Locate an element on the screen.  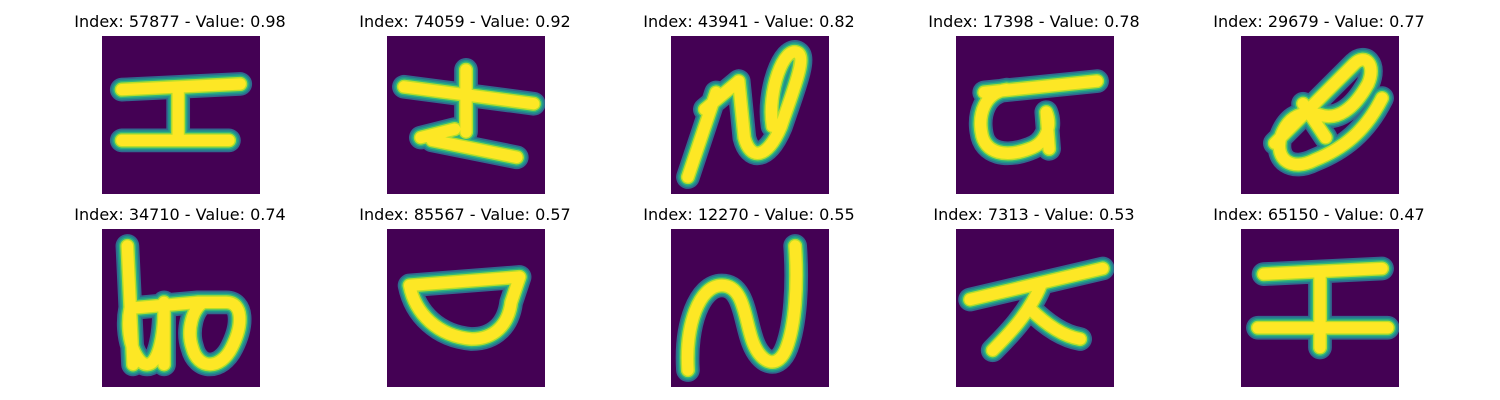
image-title: Index: 74059 - Value: 0.92 is located at coordinates (465, 22).